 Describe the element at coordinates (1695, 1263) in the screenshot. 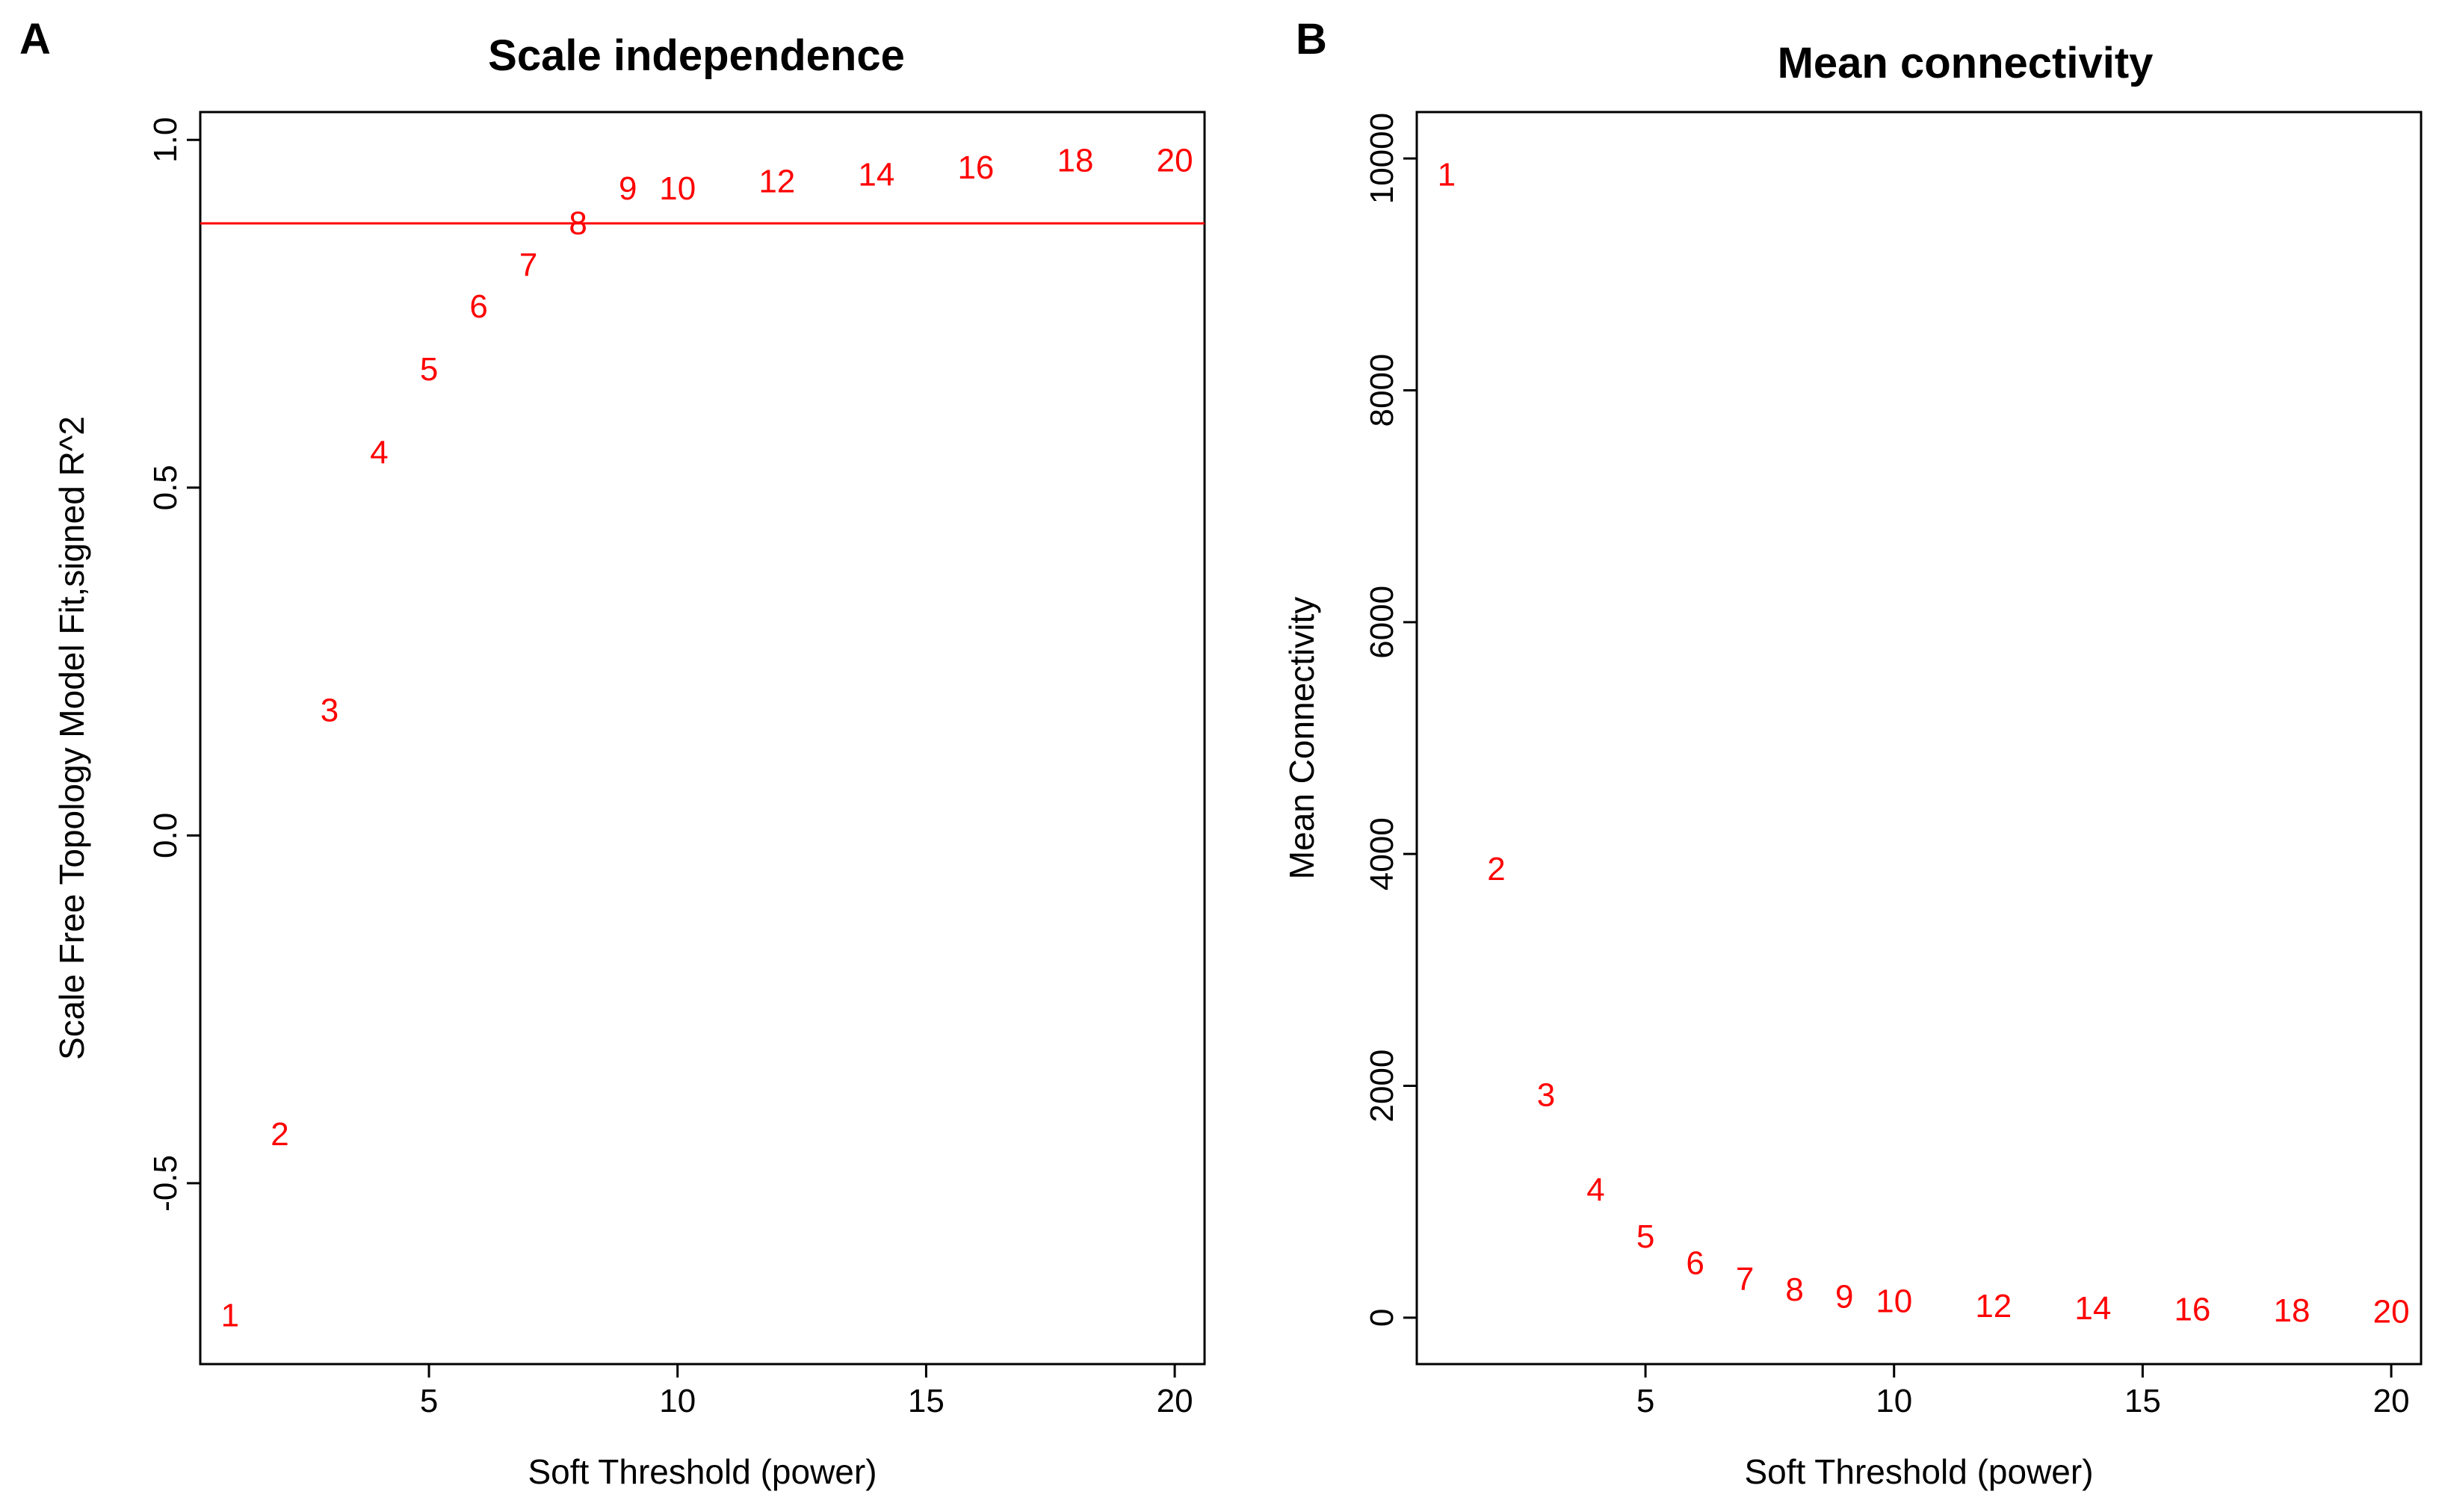

I see `point-b-6: 6` at that location.